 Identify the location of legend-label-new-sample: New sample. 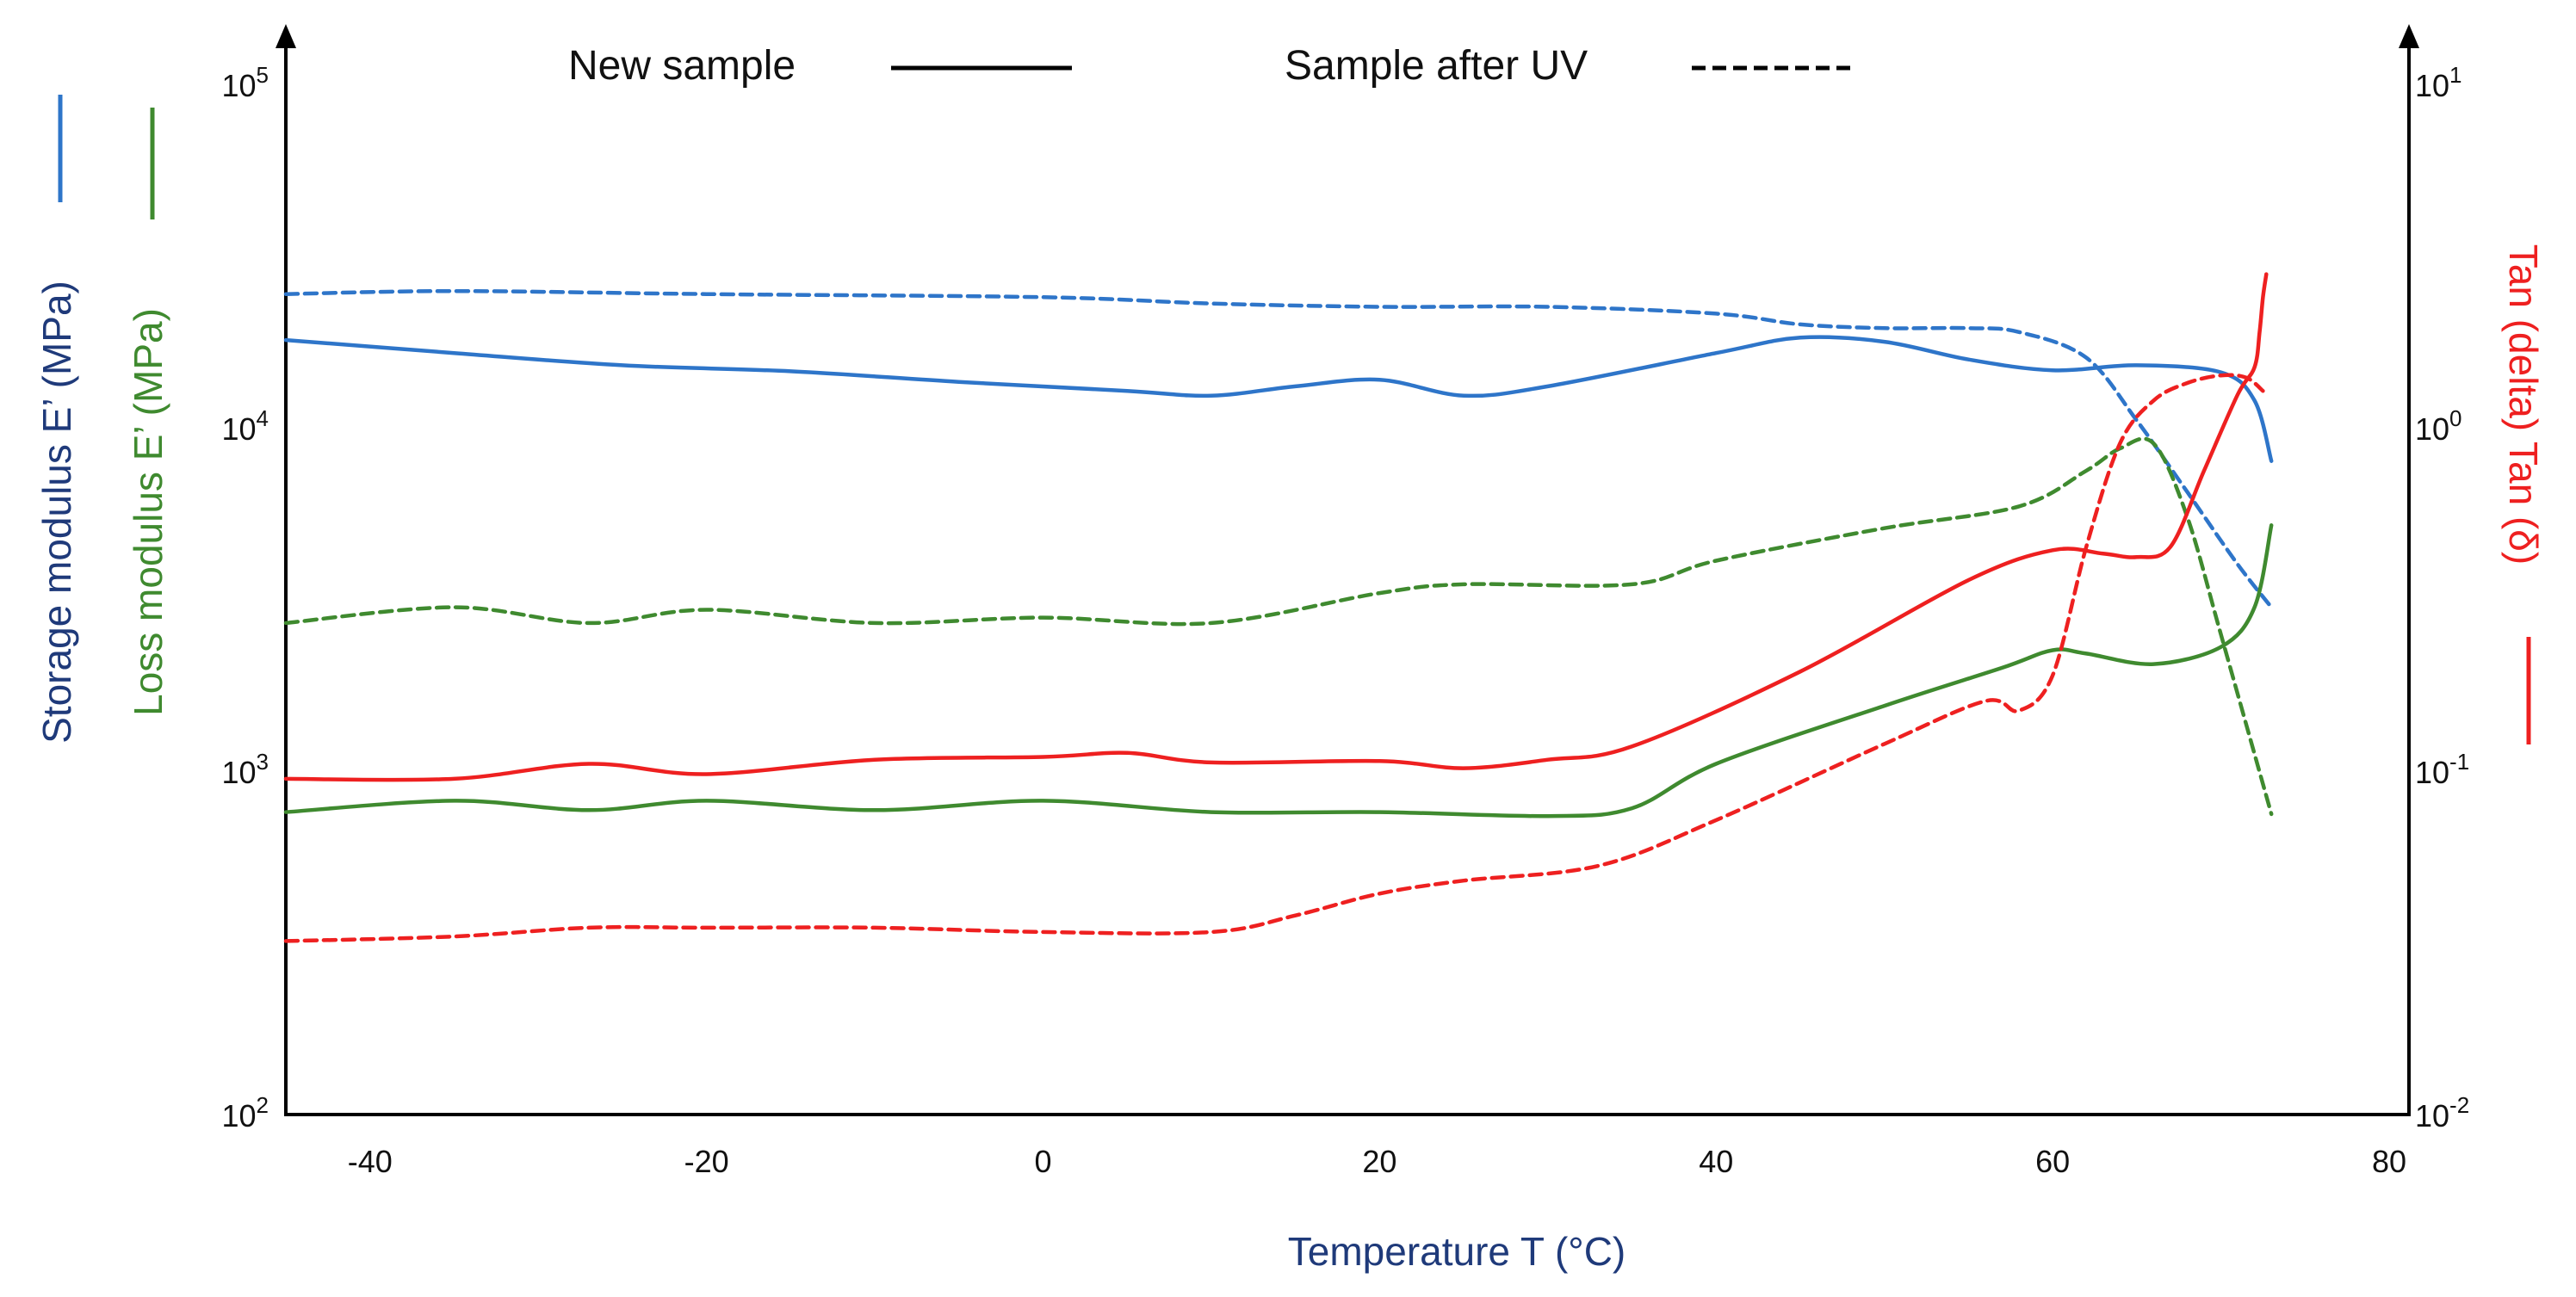
(682, 66).